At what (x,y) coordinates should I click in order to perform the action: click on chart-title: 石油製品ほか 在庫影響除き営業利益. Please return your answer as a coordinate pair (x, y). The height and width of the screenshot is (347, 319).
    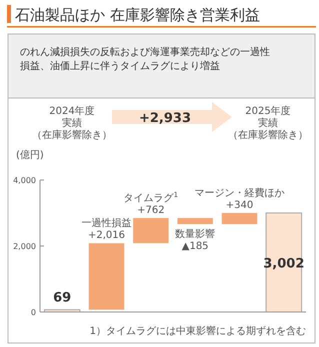
    Looking at the image, I should click on (137, 15).